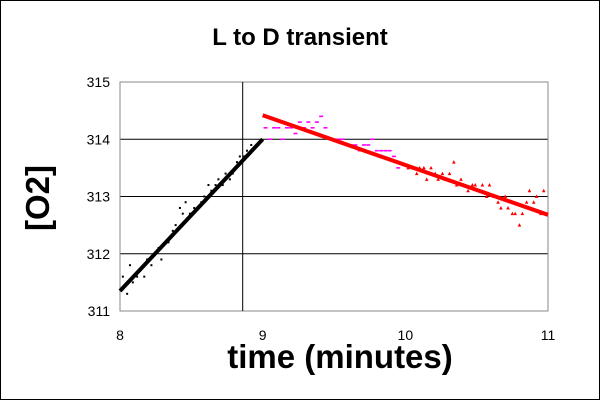 The height and width of the screenshot is (400, 600). I want to click on y-tick-label: 311, so click(99, 311).